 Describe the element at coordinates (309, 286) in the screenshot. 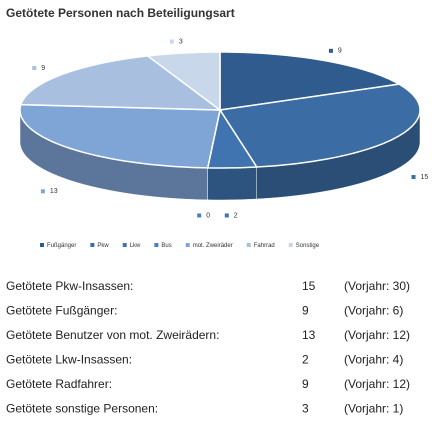

I see `row-count: 15` at that location.